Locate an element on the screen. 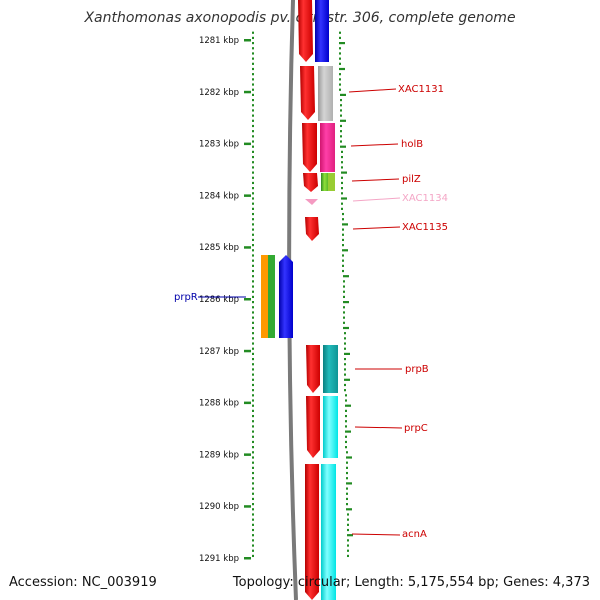 This screenshot has height=600, width=600. kbp-label: 1288 kbp is located at coordinates (219, 404).